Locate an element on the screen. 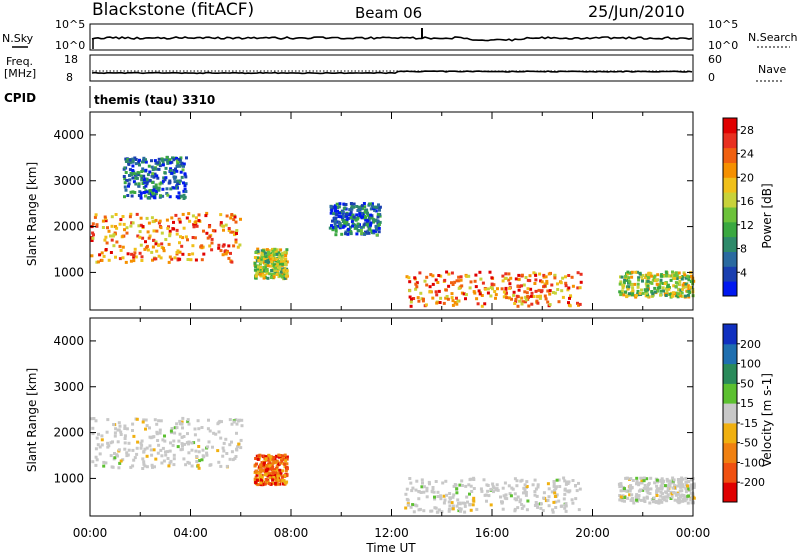  nsearch-tick-top: 10^5 is located at coordinates (723, 24).